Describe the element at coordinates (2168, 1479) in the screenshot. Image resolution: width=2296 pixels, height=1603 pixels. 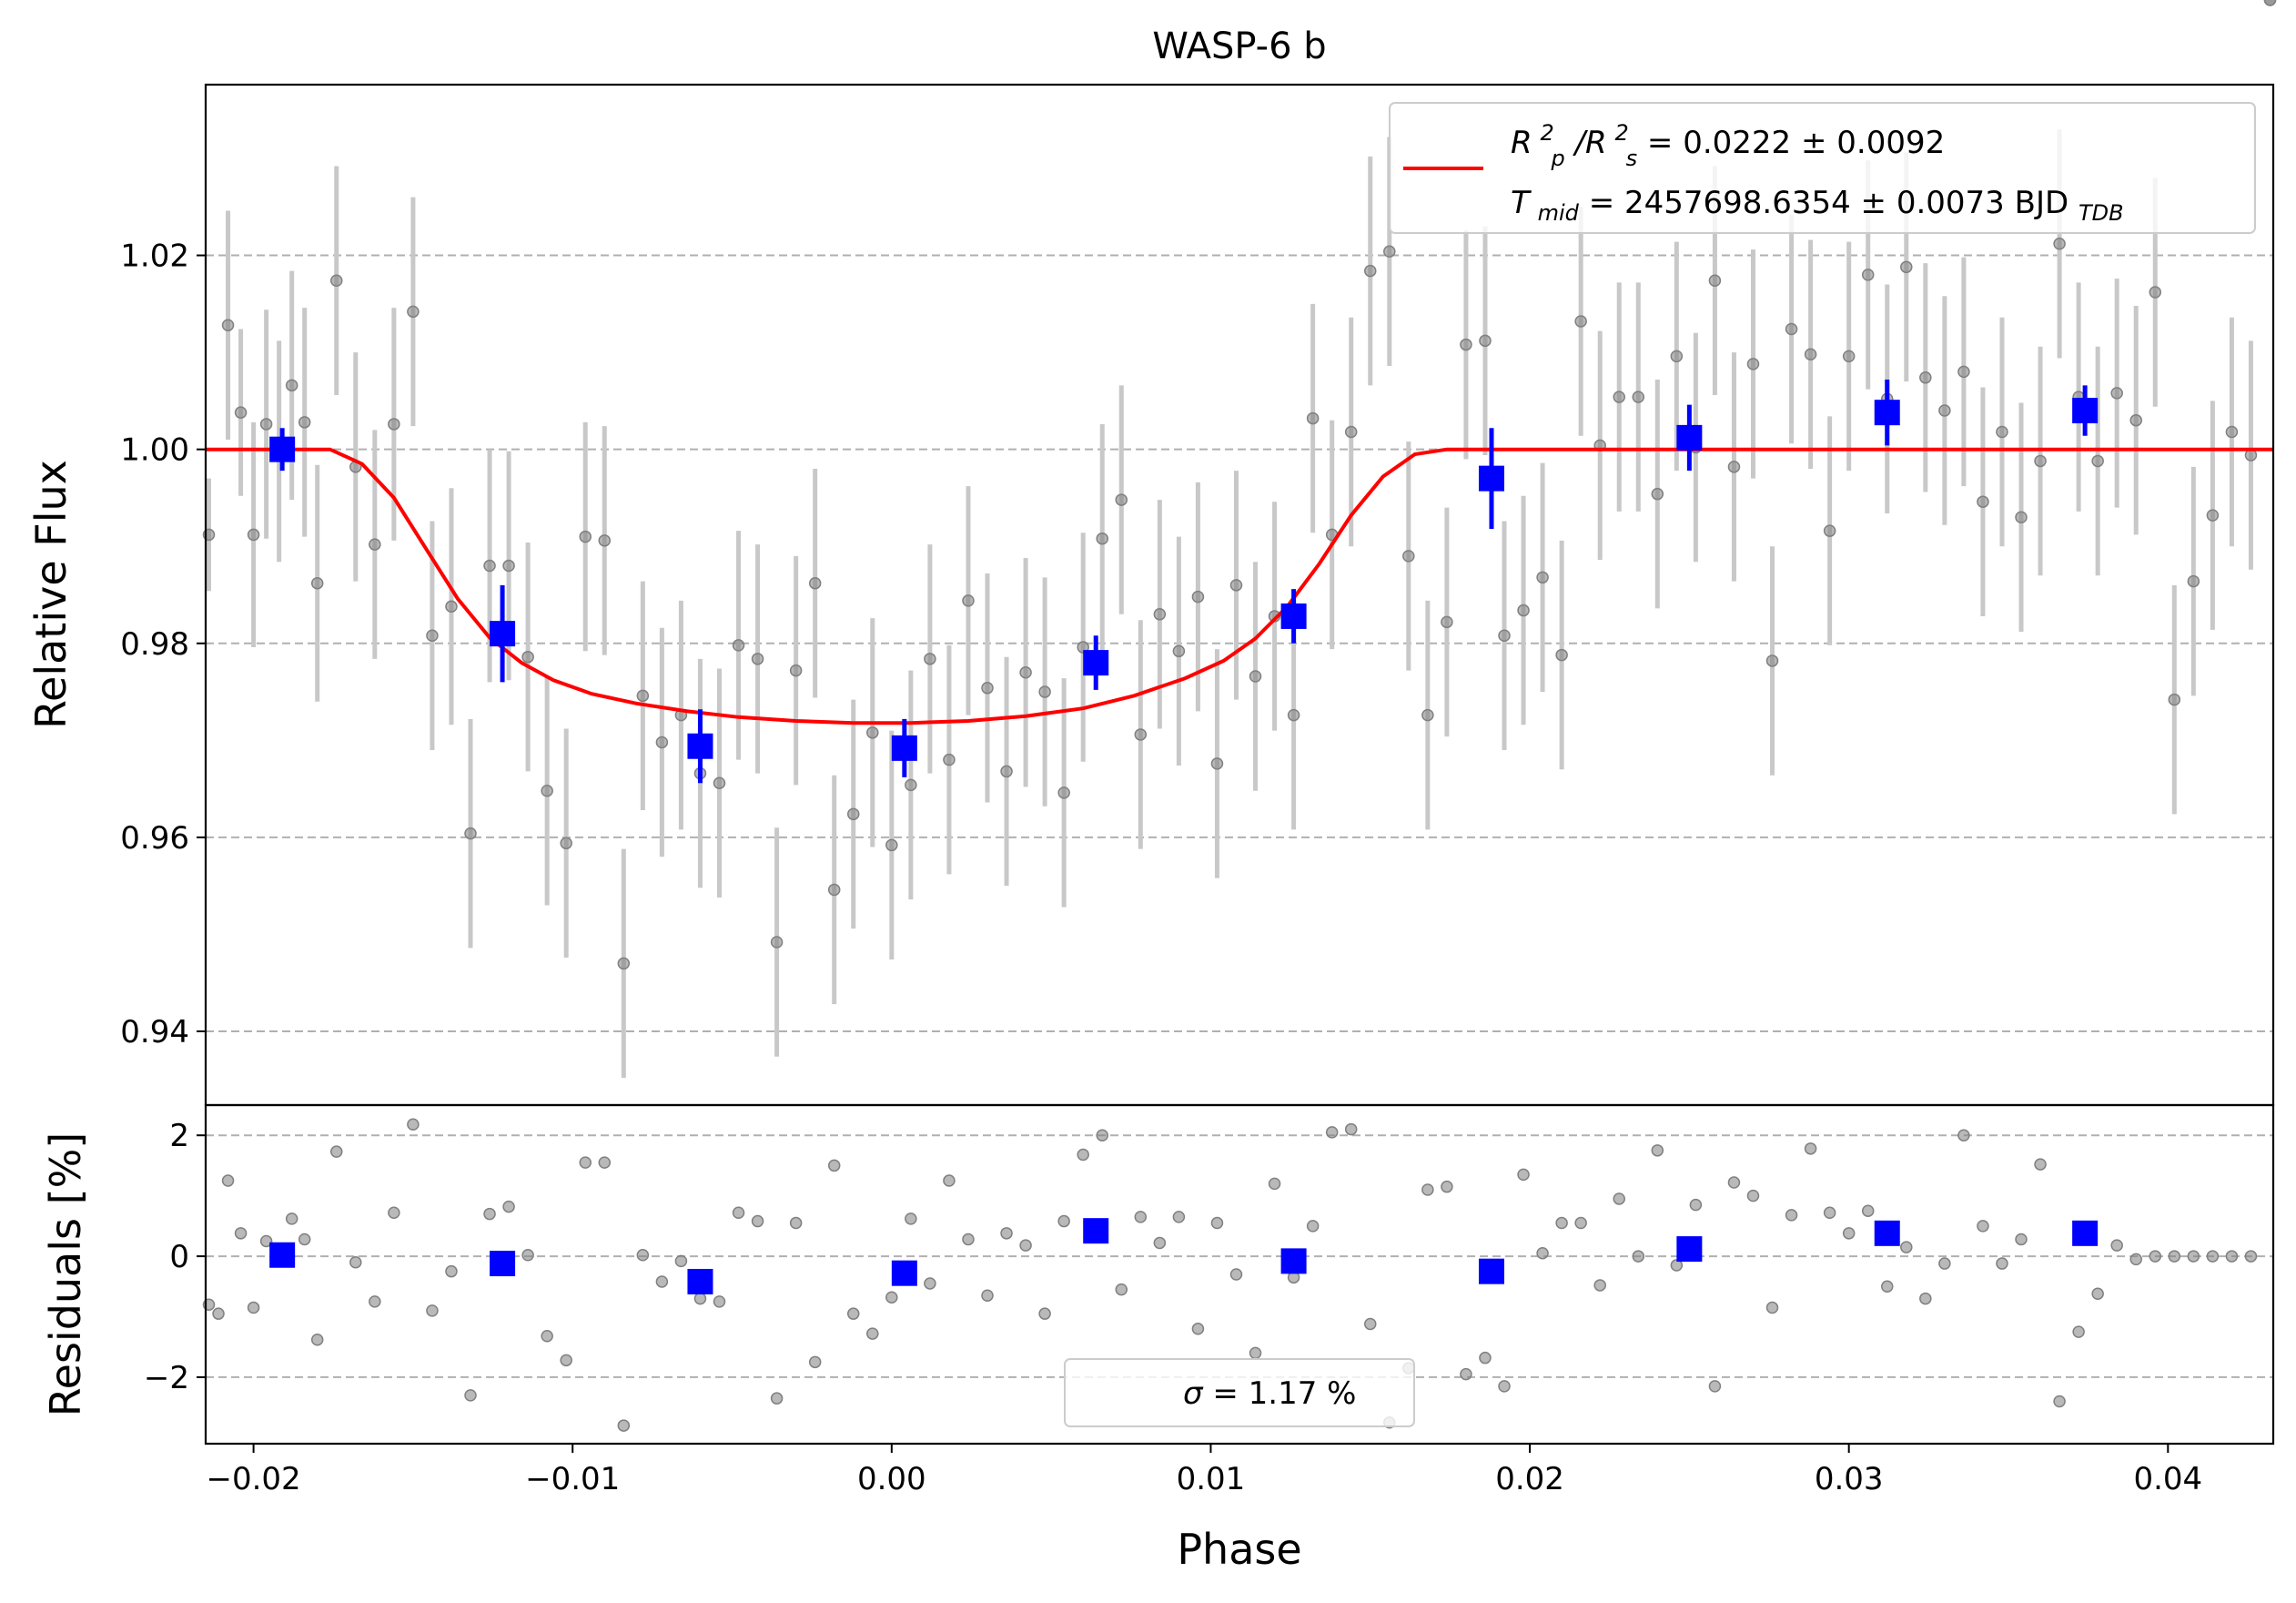
I see `phase-x-tick-label: 0.04` at that location.